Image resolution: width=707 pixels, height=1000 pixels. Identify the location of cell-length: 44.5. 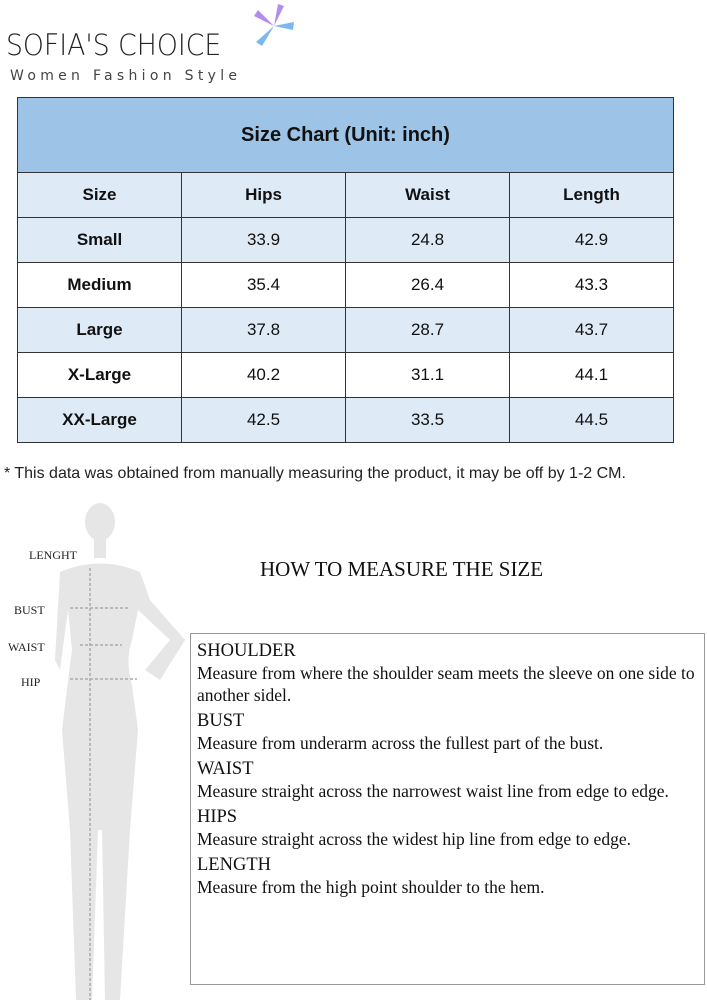
(591, 420).